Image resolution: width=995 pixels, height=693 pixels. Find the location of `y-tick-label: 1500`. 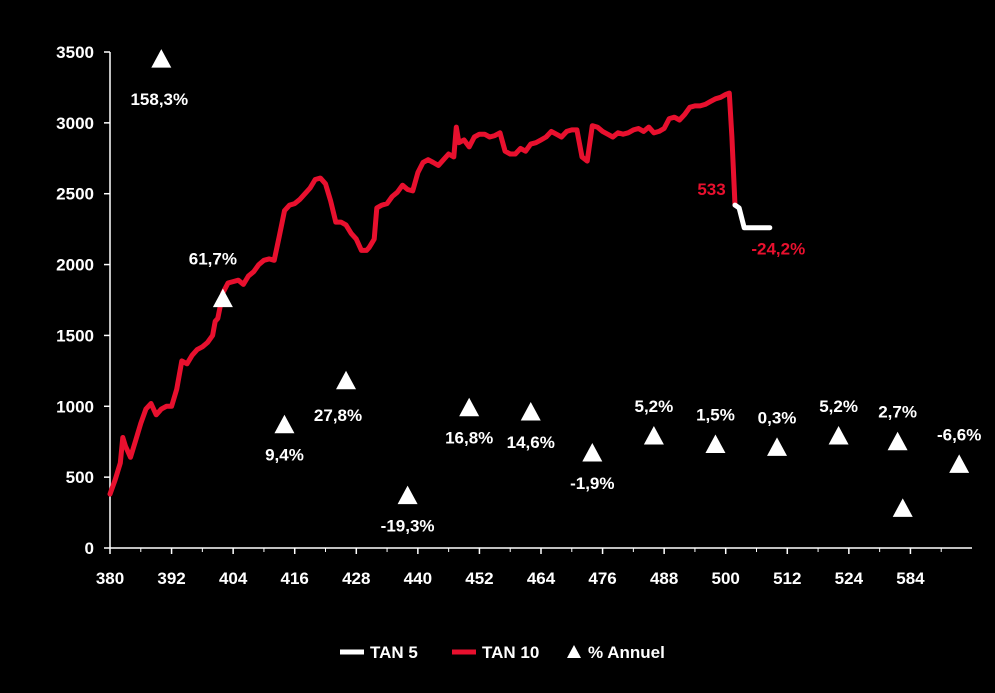

y-tick-label: 1500 is located at coordinates (75, 335).